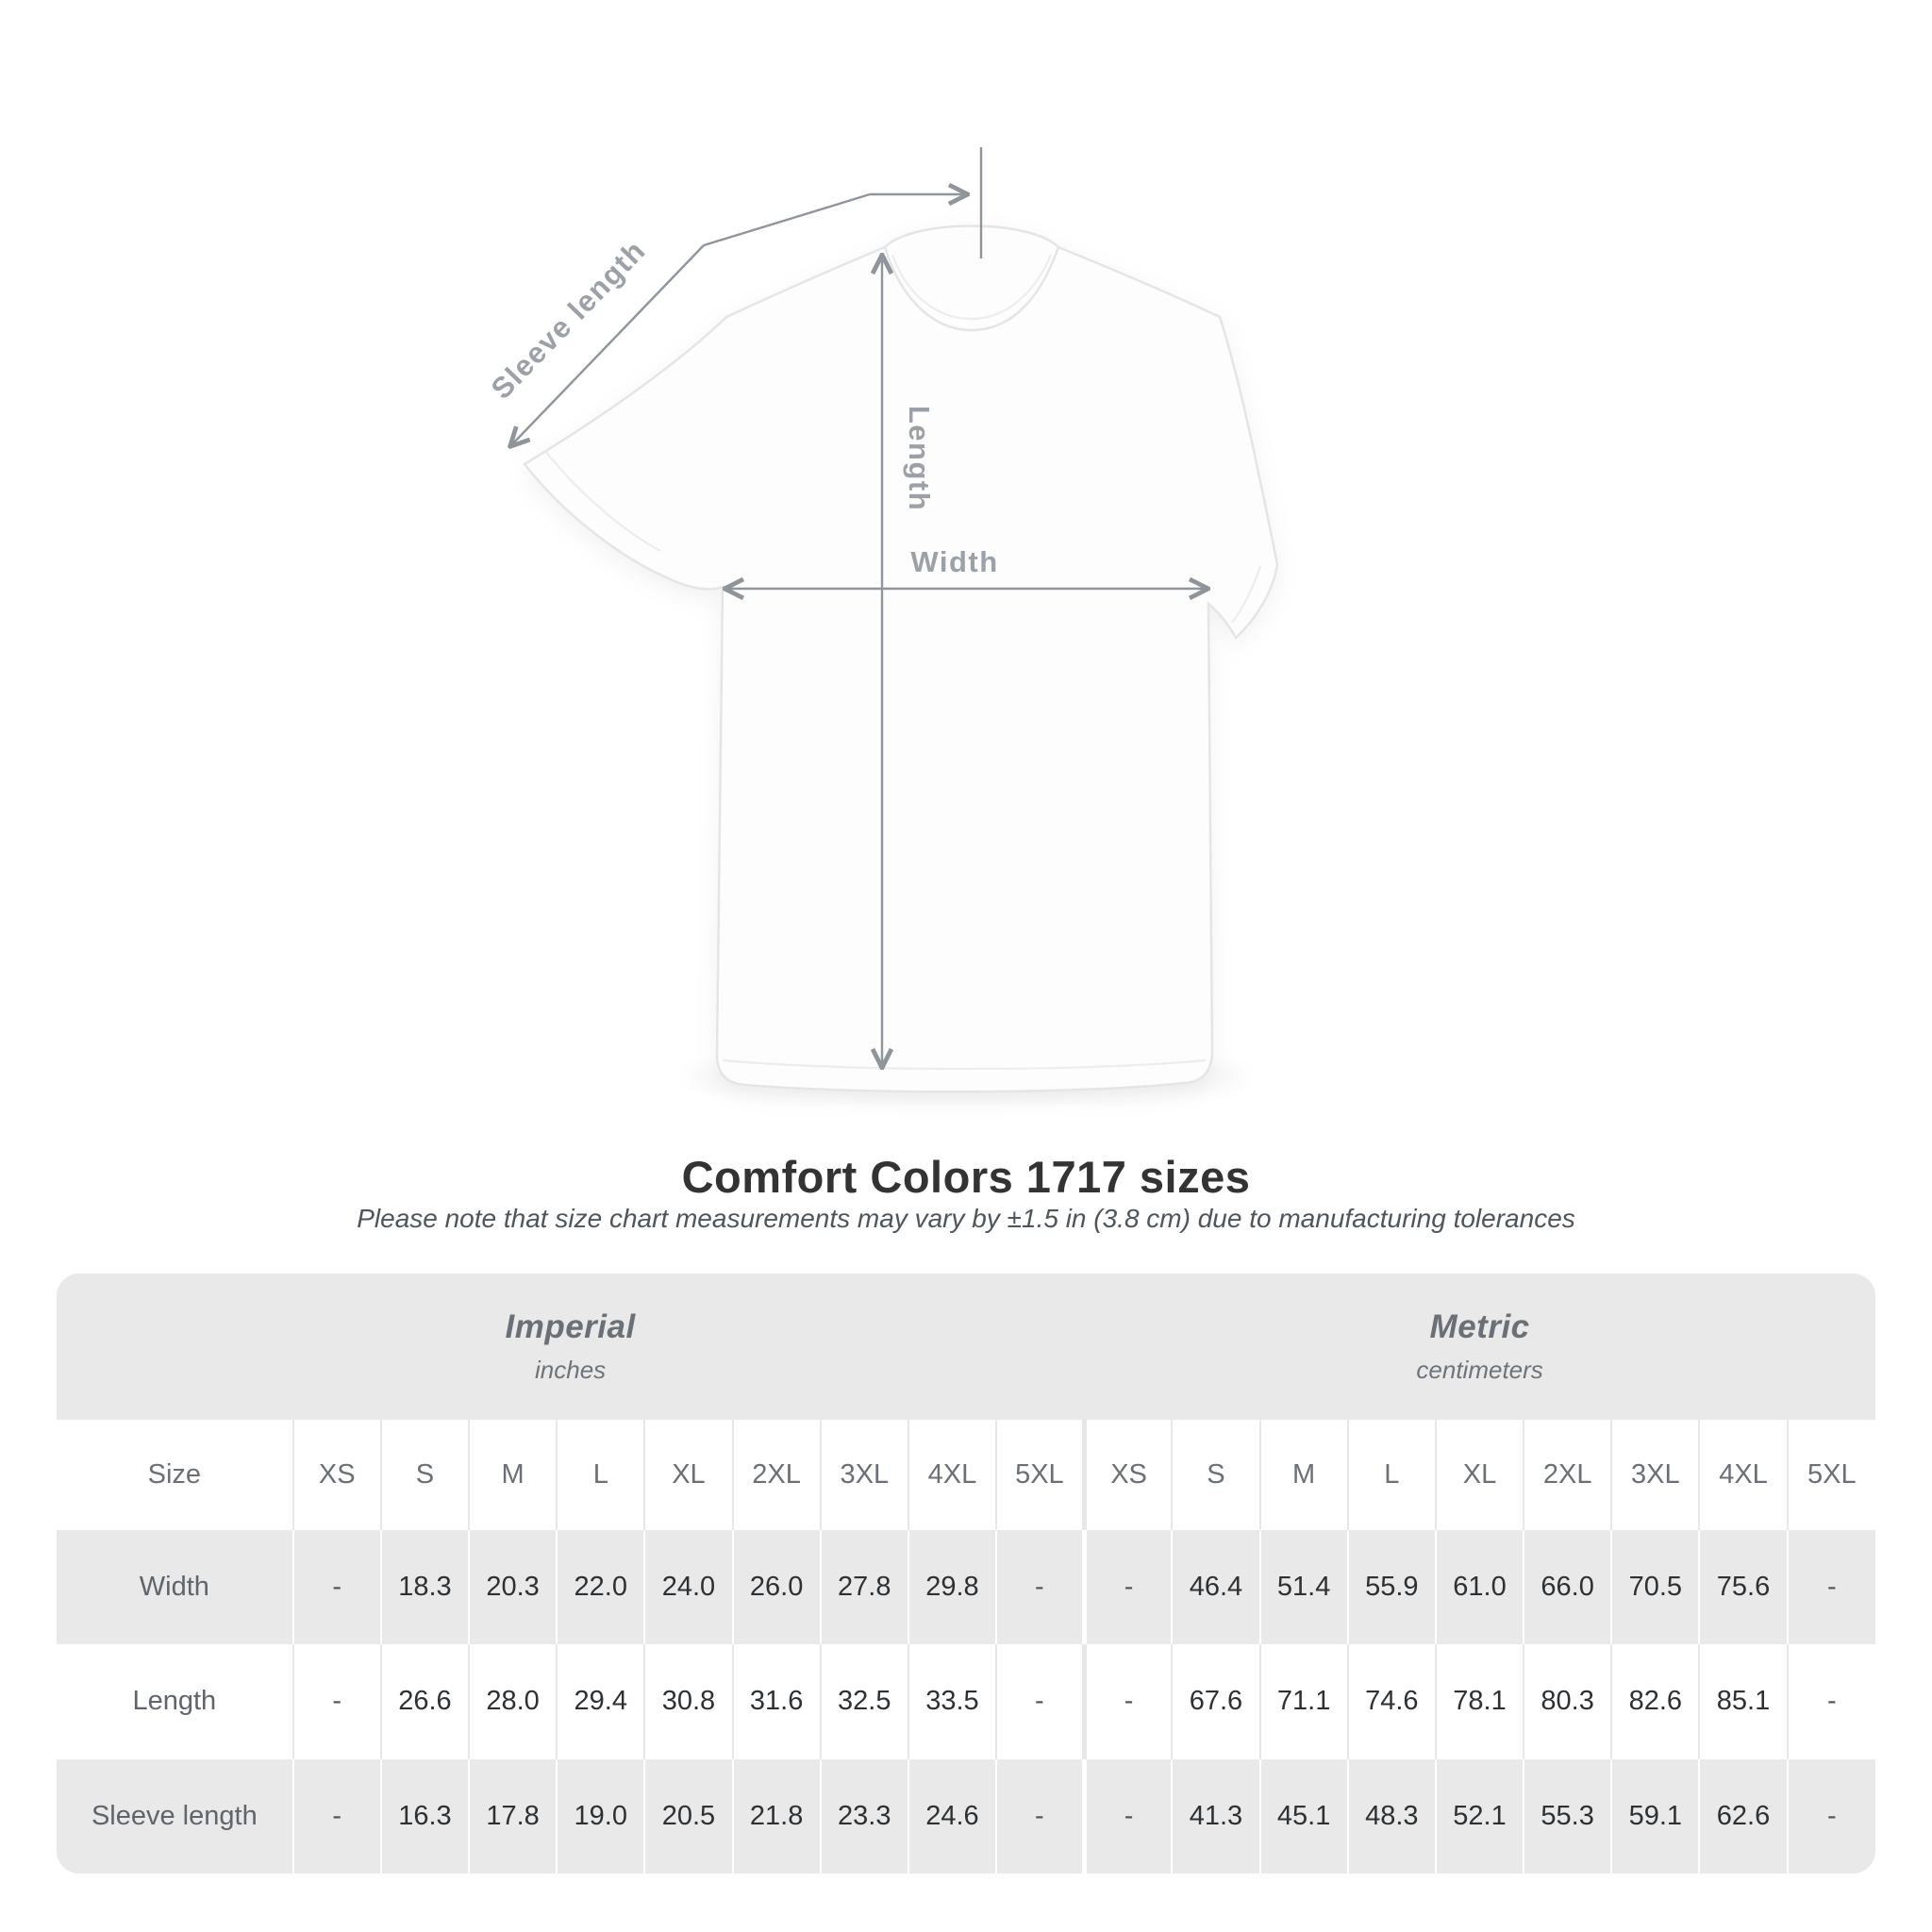 The image size is (1932, 1932). I want to click on value-cell: 30.8, so click(688, 1701).